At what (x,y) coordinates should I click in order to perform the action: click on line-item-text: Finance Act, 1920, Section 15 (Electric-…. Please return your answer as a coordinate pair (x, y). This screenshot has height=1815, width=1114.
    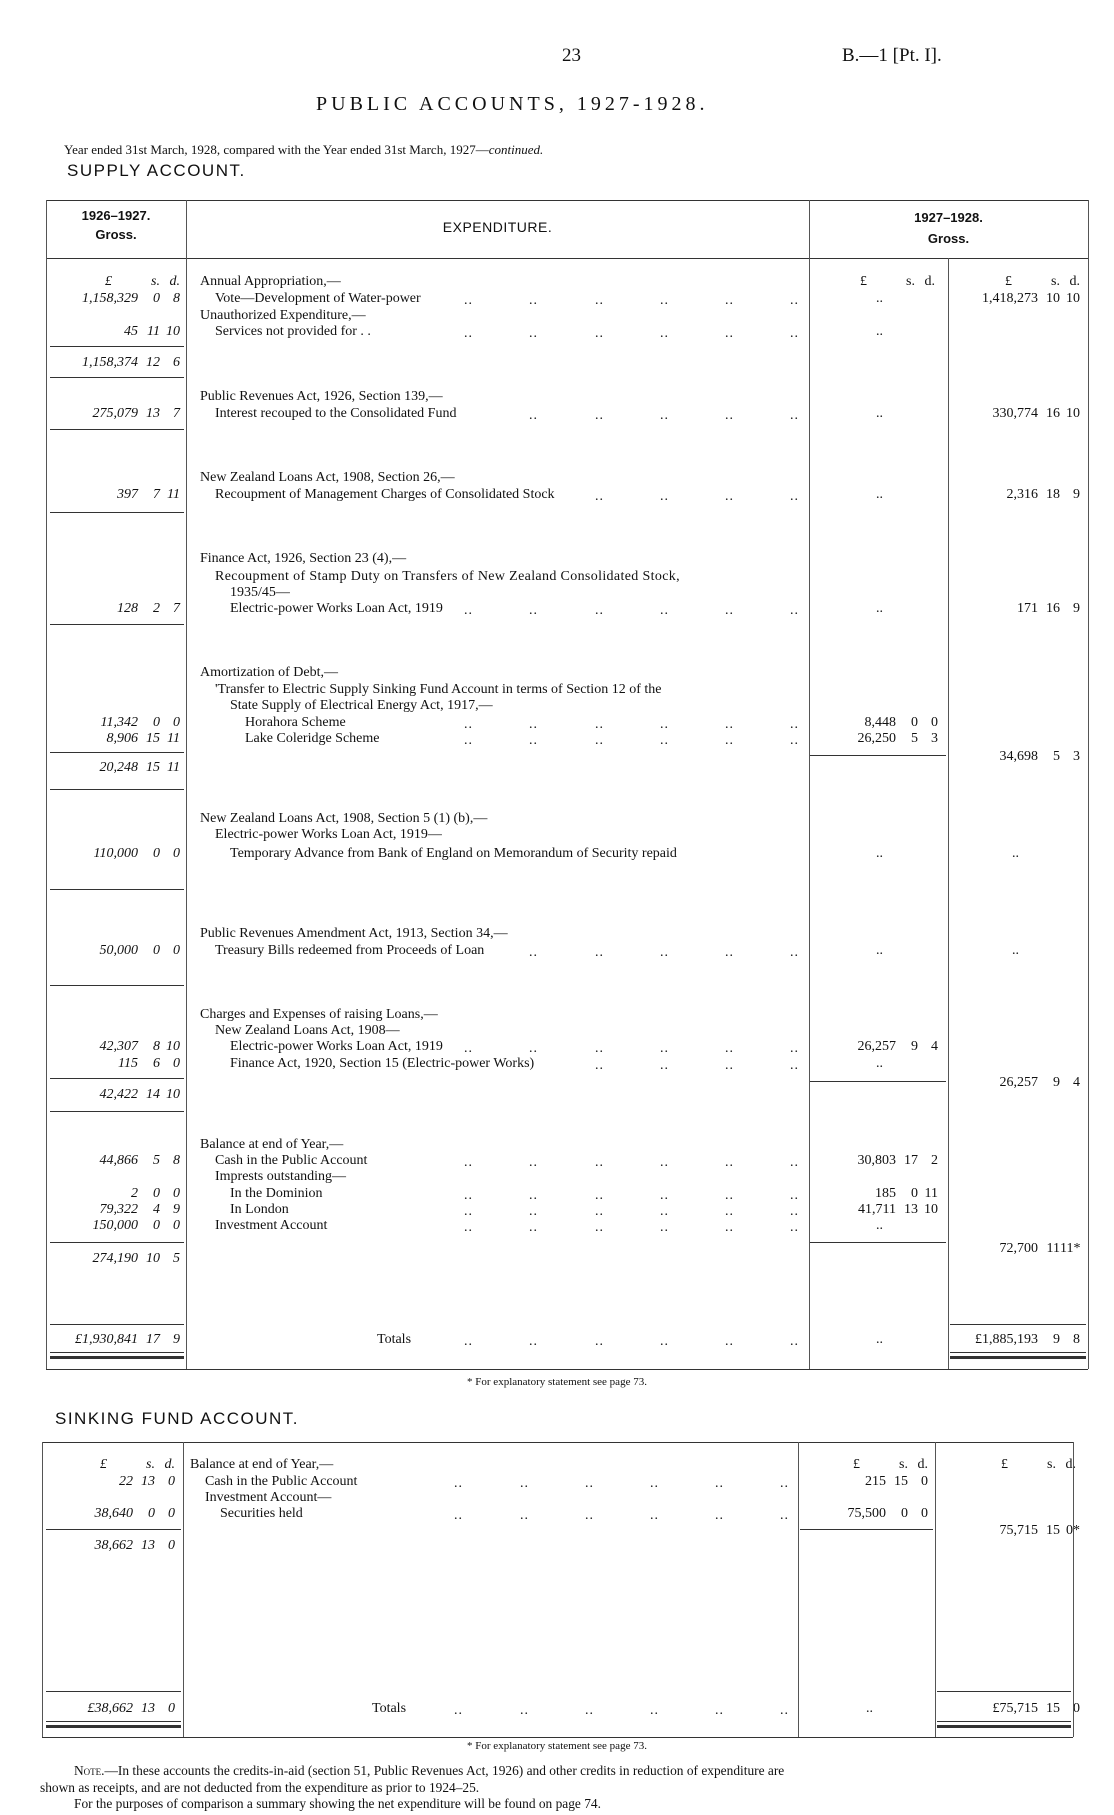
    Looking at the image, I should click on (382, 1063).